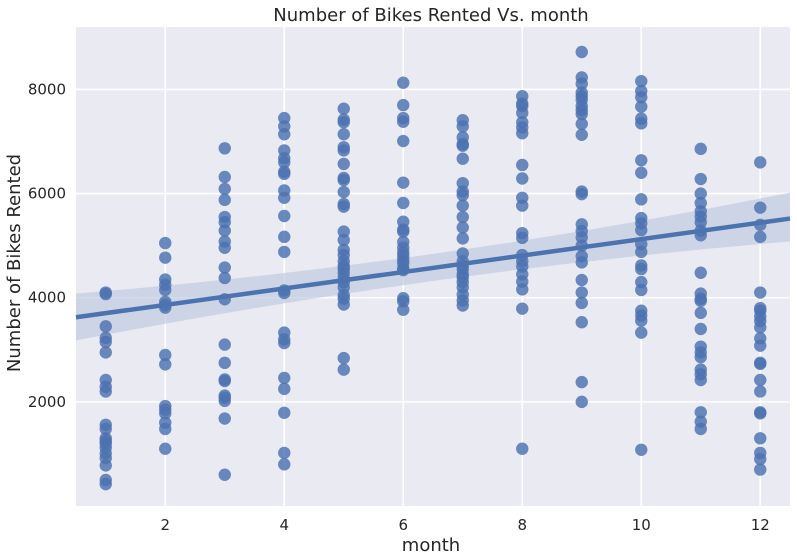 The width and height of the screenshot is (797, 560). What do you see at coordinates (47, 298) in the screenshot?
I see `y-tick-label: 4000` at bounding box center [47, 298].